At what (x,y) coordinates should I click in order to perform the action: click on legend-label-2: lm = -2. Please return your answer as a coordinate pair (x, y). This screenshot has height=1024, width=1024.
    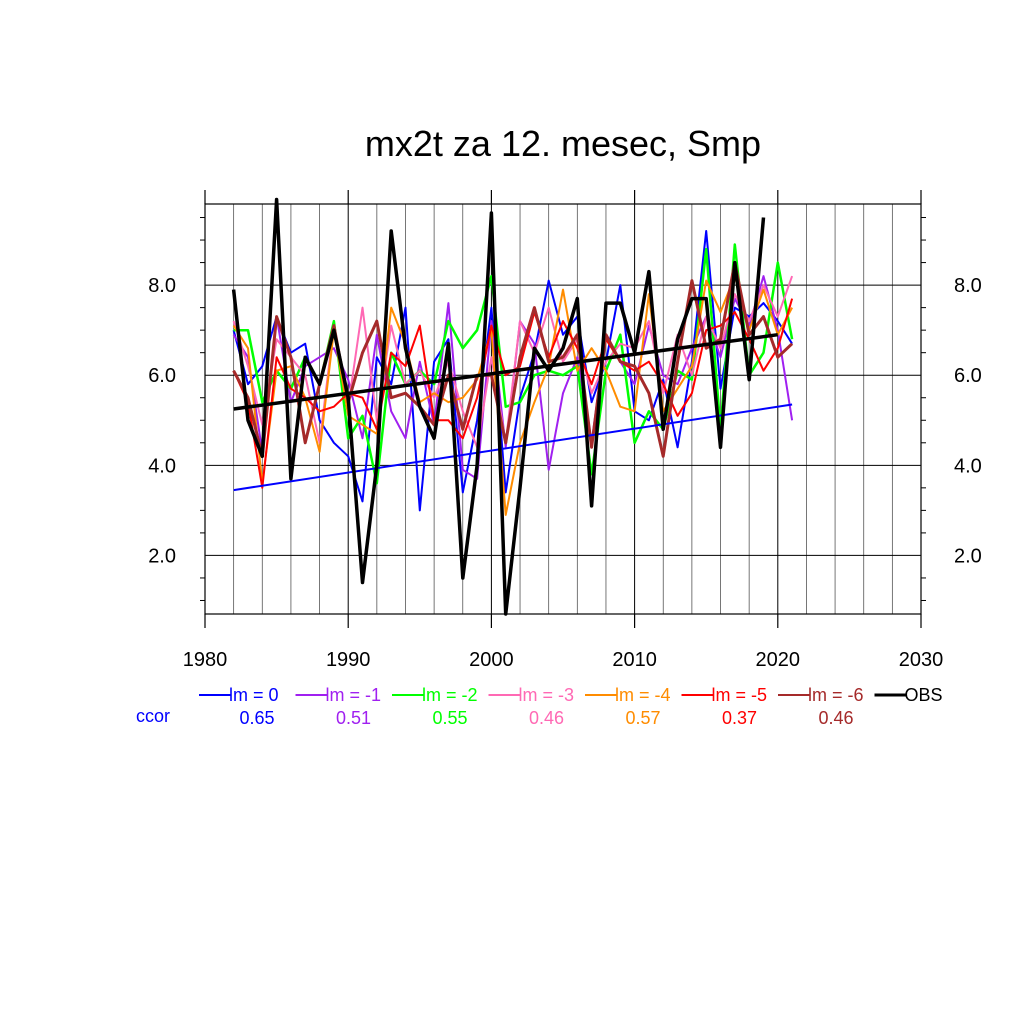
    Looking at the image, I should click on (450, 695).